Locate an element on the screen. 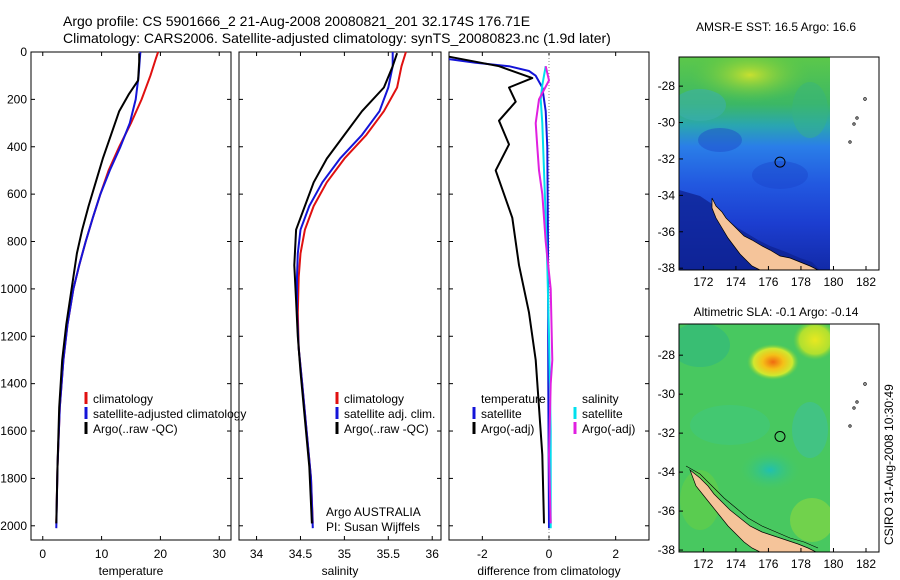  temperature-lines is located at coordinates (107, 290).